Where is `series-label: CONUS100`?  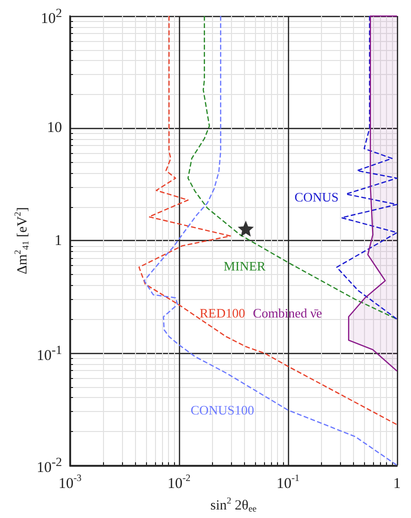 series-label: CONUS100 is located at coordinates (222, 410).